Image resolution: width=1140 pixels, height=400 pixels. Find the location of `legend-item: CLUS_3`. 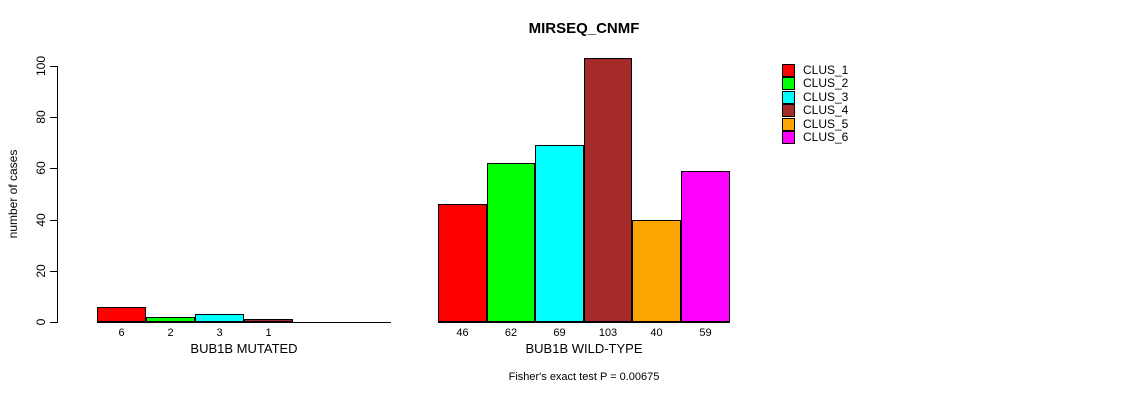

legend-item: CLUS_3 is located at coordinates (815, 96).